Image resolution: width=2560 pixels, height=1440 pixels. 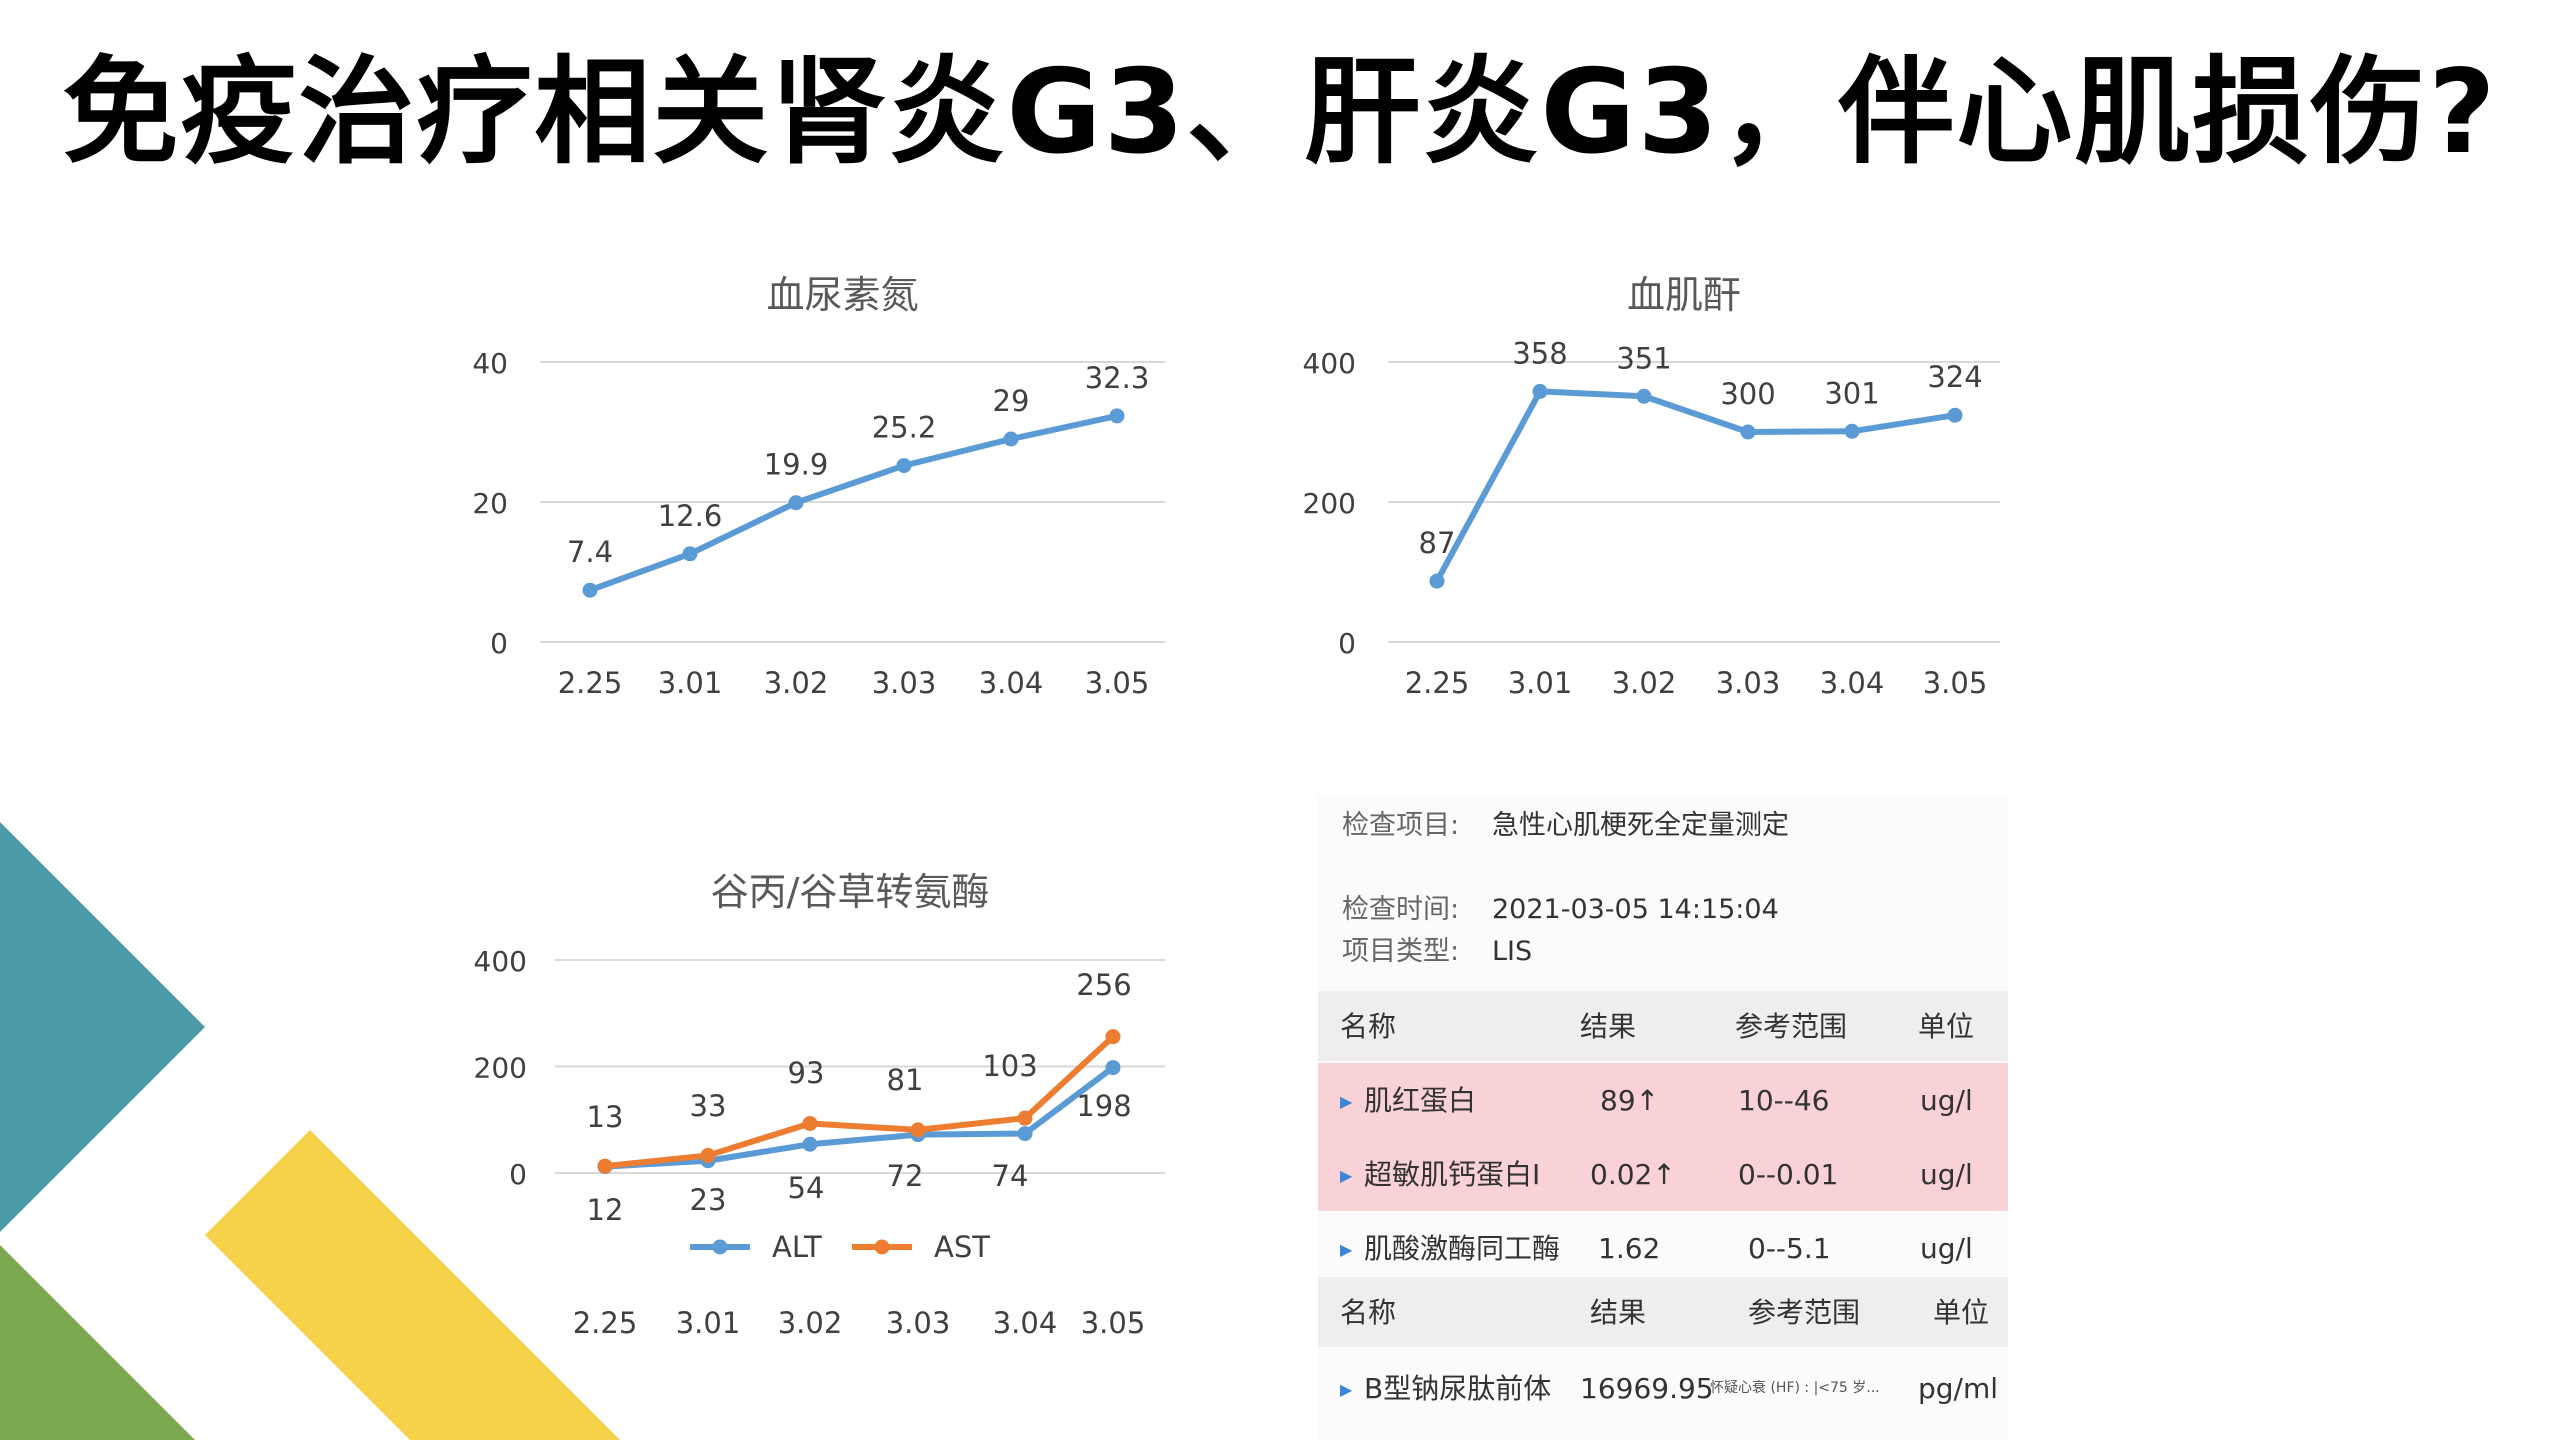 I want to click on exam-item-line: 检查项目: 急性心肌梗死全定量测定, so click(x=1565, y=822).